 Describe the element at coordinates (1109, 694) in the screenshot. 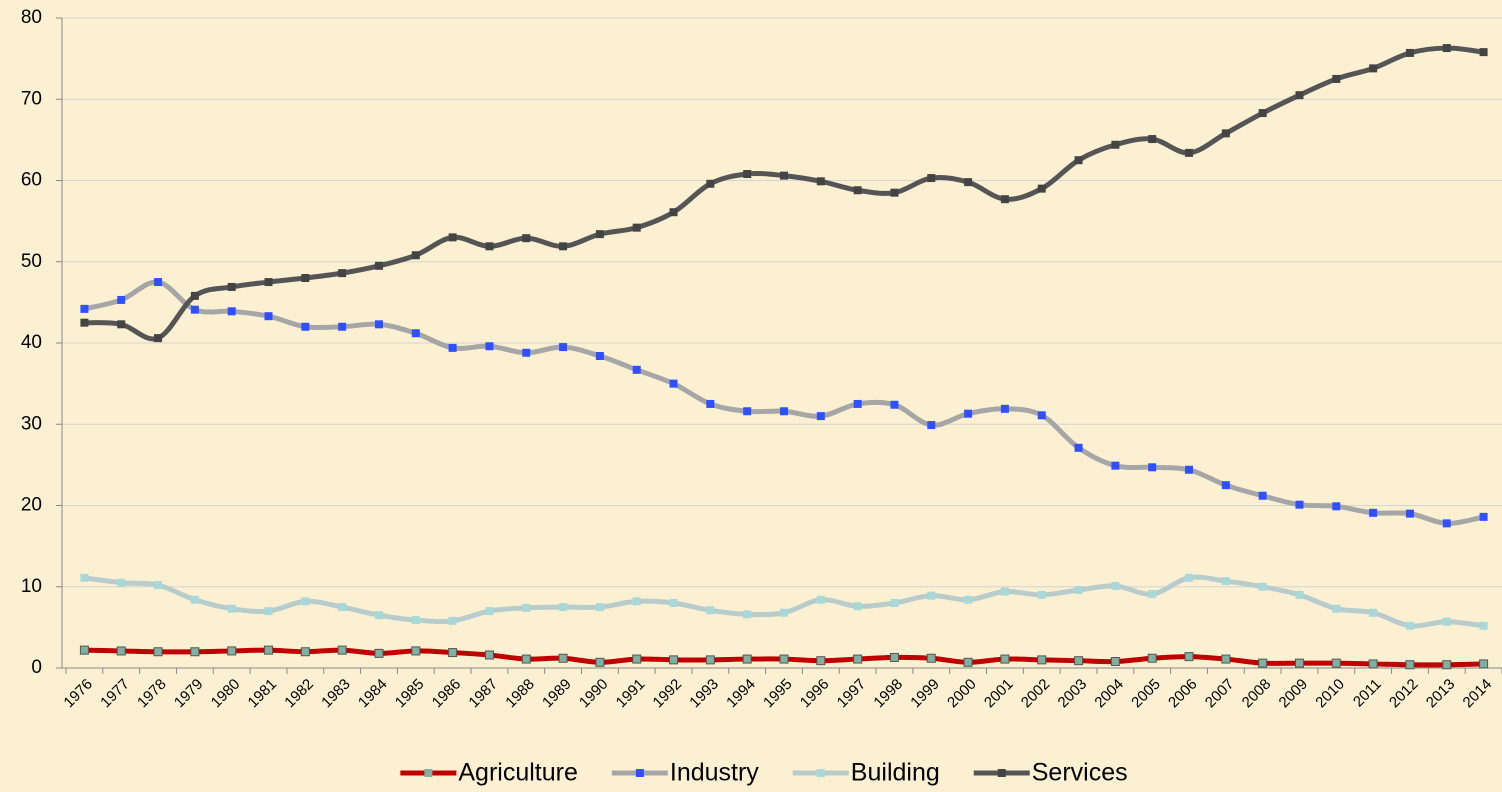

I see `x-tick-label: 2004` at that location.